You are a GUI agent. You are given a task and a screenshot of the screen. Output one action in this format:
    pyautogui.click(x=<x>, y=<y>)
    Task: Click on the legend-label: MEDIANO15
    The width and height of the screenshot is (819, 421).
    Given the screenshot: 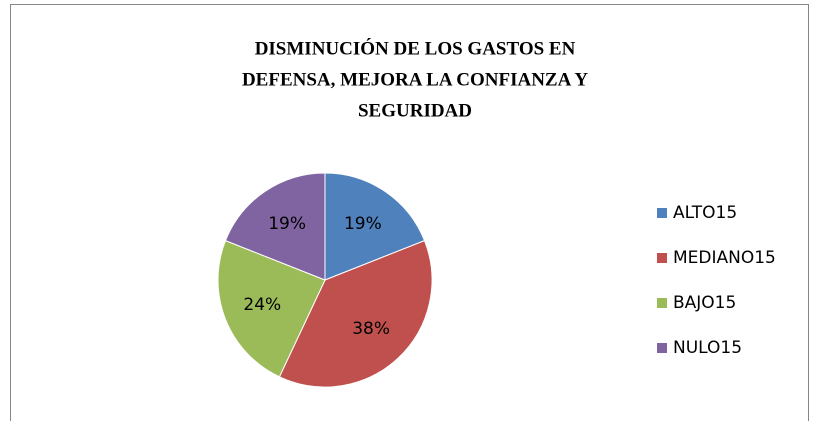 What is the action you would take?
    pyautogui.click(x=724, y=258)
    